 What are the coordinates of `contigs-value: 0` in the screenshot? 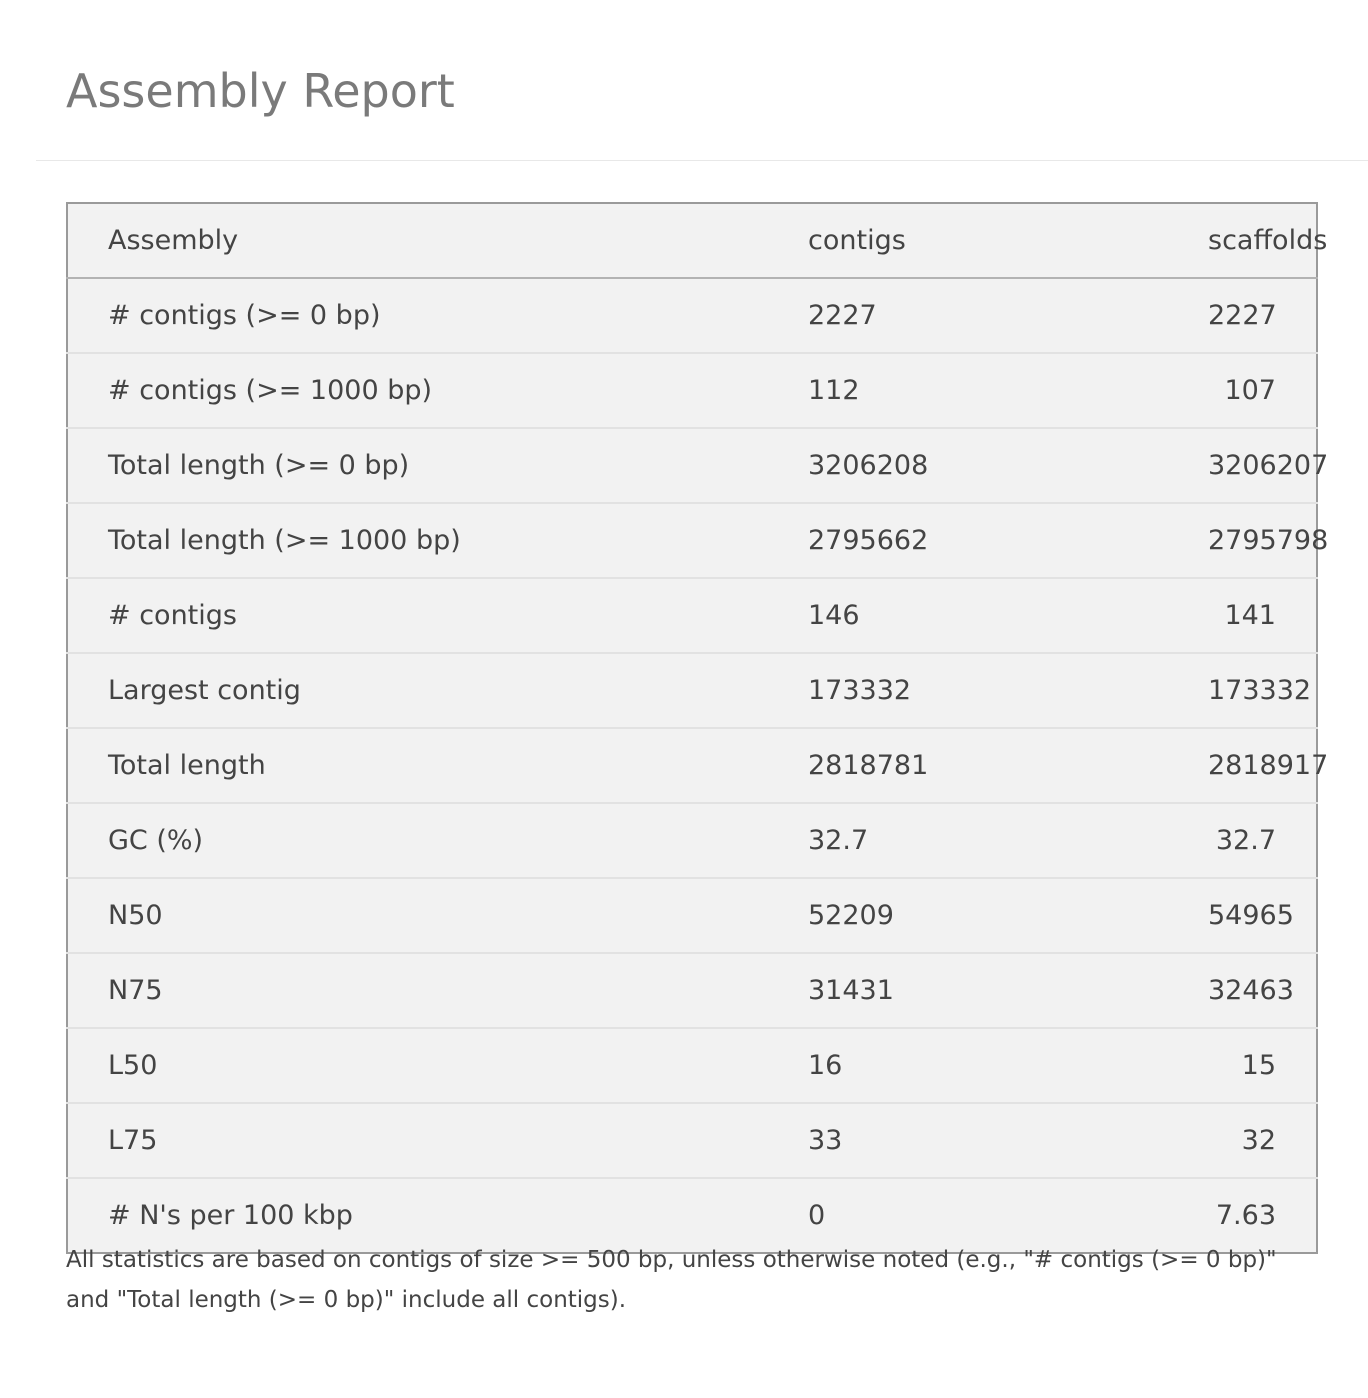 It's located at (817, 1215).